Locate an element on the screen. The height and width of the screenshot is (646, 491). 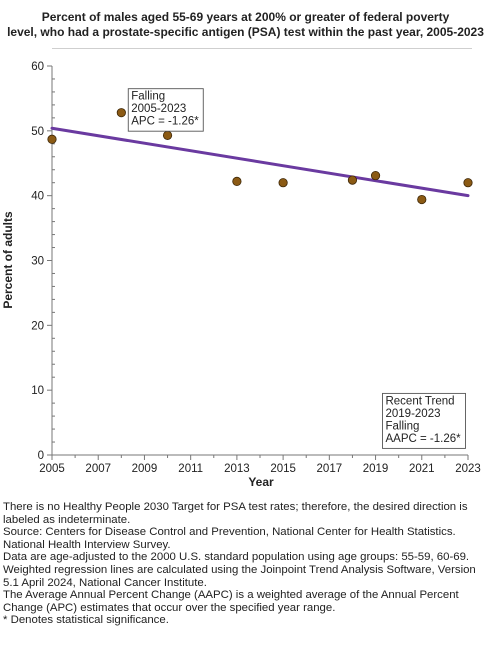
data-points is located at coordinates (260, 156).